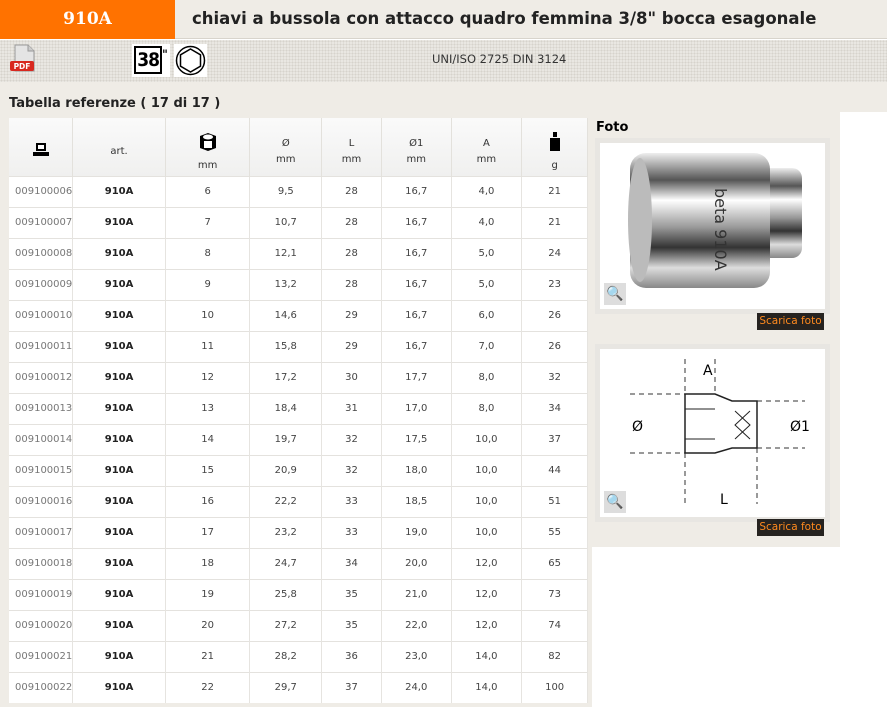  What do you see at coordinates (298, 594) in the screenshot?
I see `table-row: 009100019 910A 19 25,8 35 21,0 12,0 73` at bounding box center [298, 594].